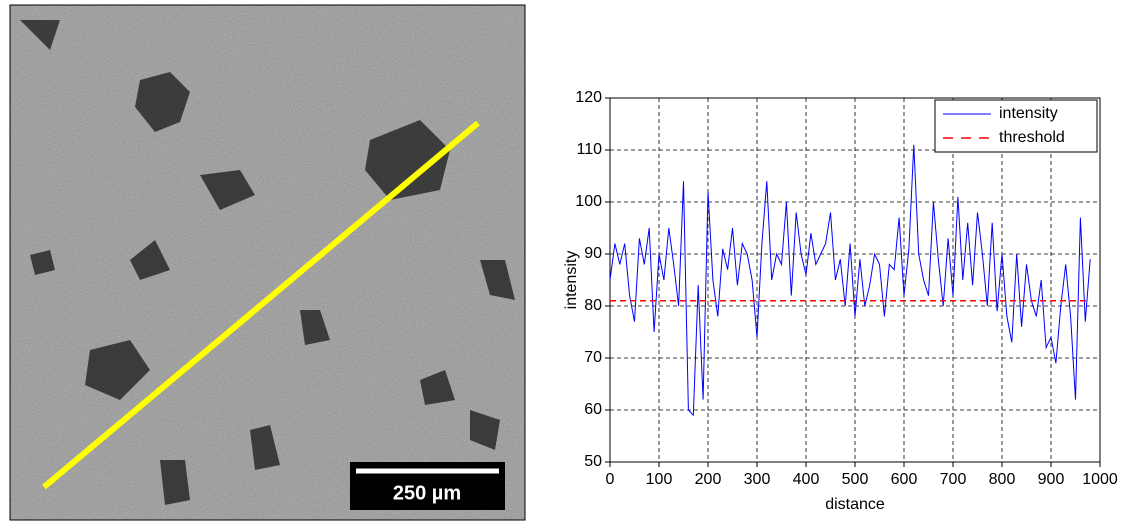  What do you see at coordinates (1016, 126) in the screenshot?
I see `legend-box` at bounding box center [1016, 126].